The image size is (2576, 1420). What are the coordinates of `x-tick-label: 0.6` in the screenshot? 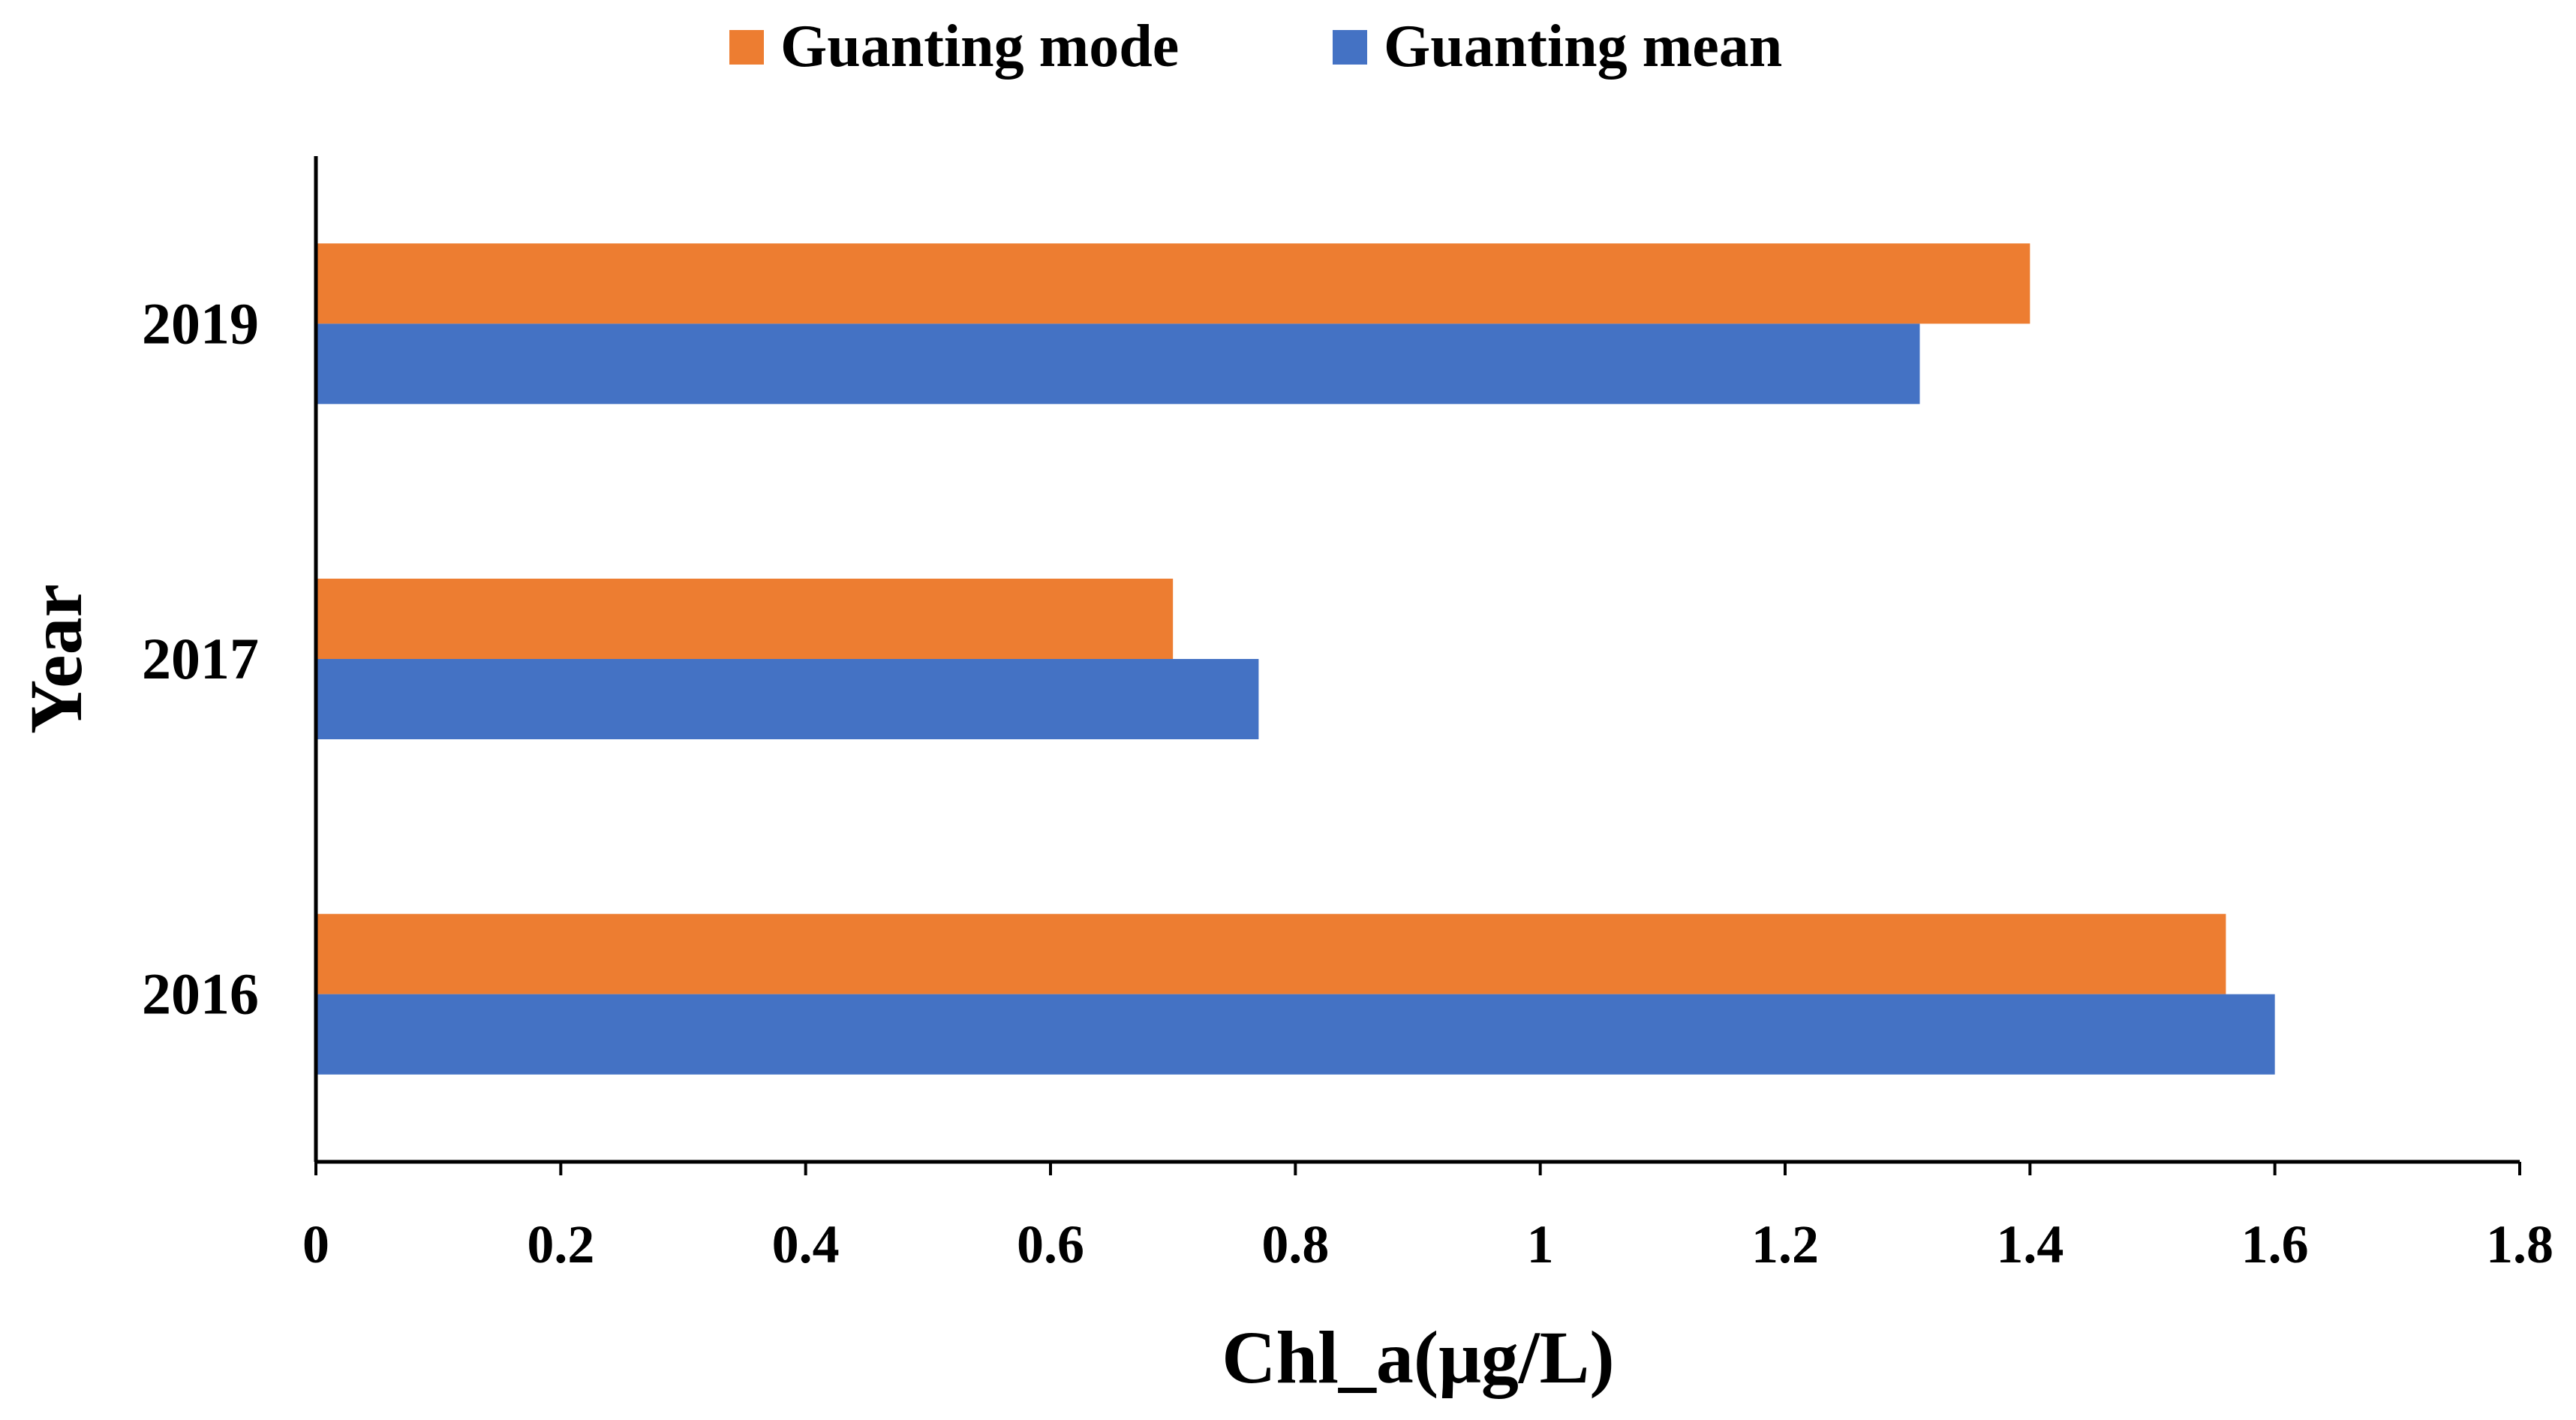 It's located at (1050, 1244).